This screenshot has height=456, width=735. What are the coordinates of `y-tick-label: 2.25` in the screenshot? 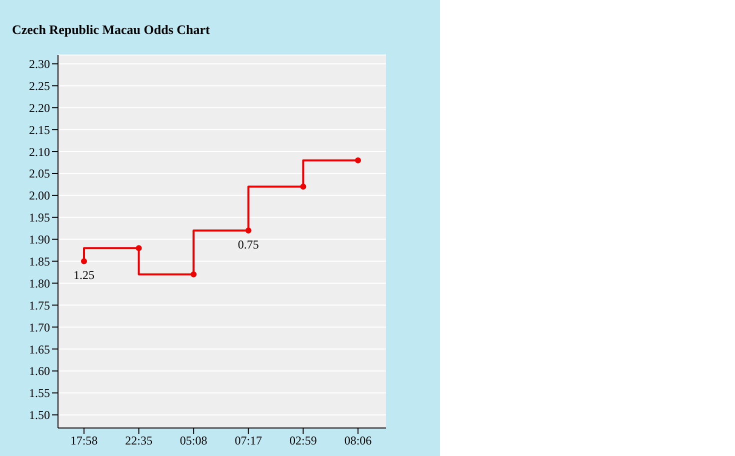 It's located at (39, 85).